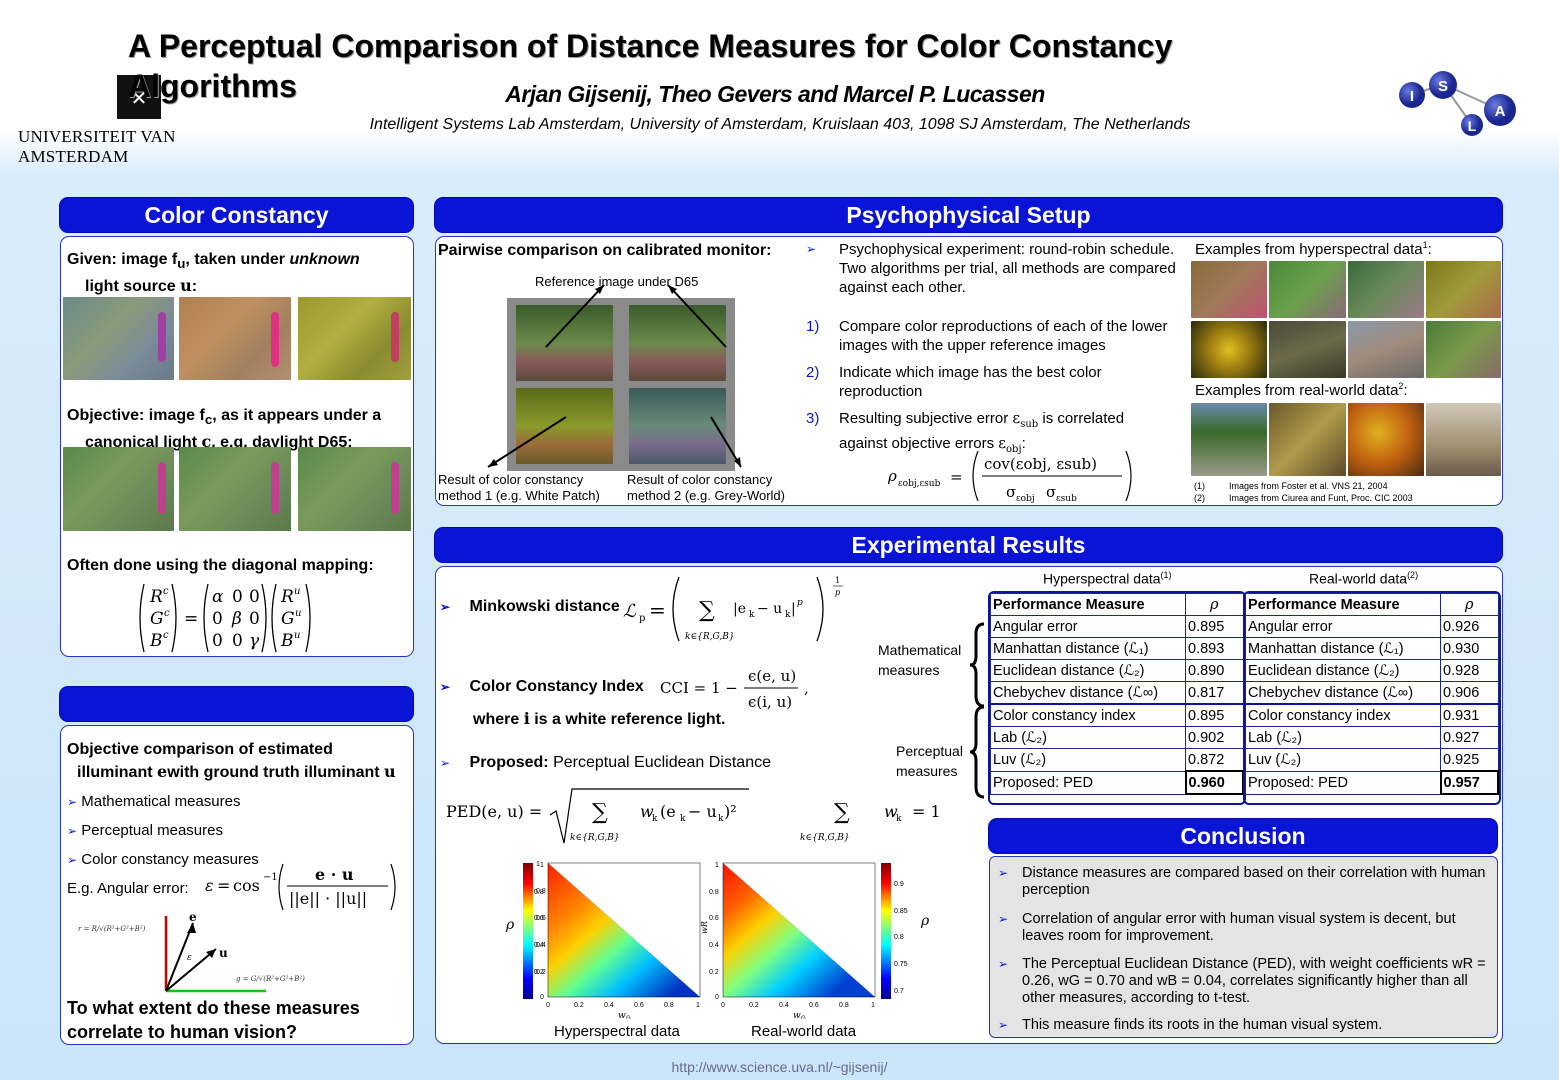 This screenshot has width=1559, height=1080. Describe the element at coordinates (564, 426) in the screenshot. I see `method1-image` at that location.